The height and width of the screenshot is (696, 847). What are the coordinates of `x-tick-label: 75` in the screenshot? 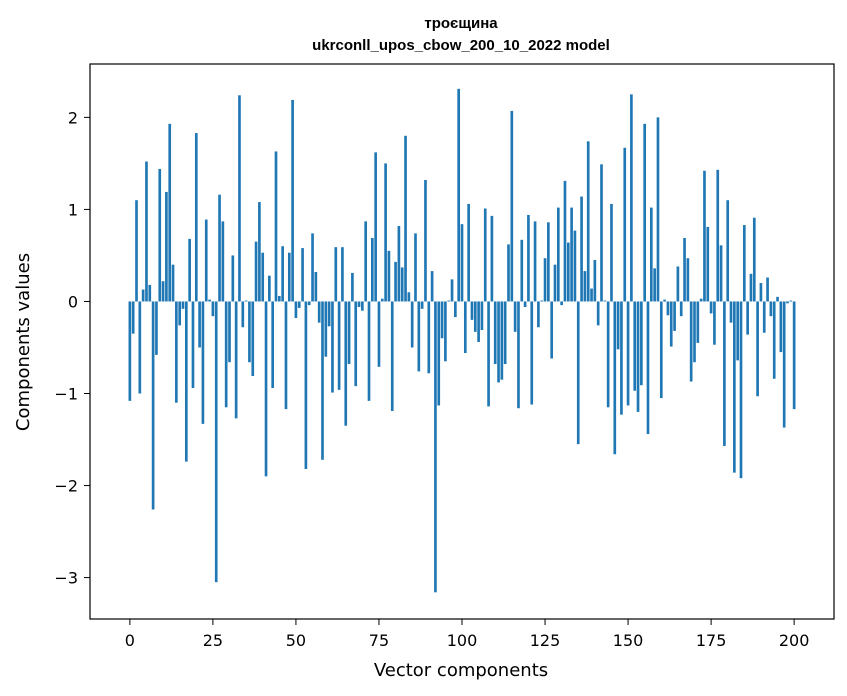 It's located at (379, 640).